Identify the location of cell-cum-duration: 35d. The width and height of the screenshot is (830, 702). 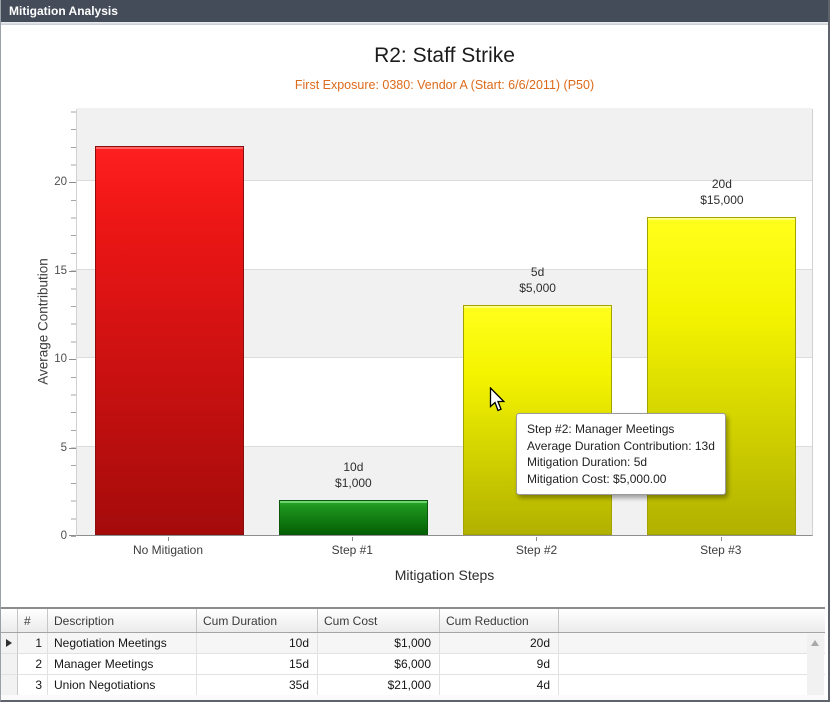
(257, 685).